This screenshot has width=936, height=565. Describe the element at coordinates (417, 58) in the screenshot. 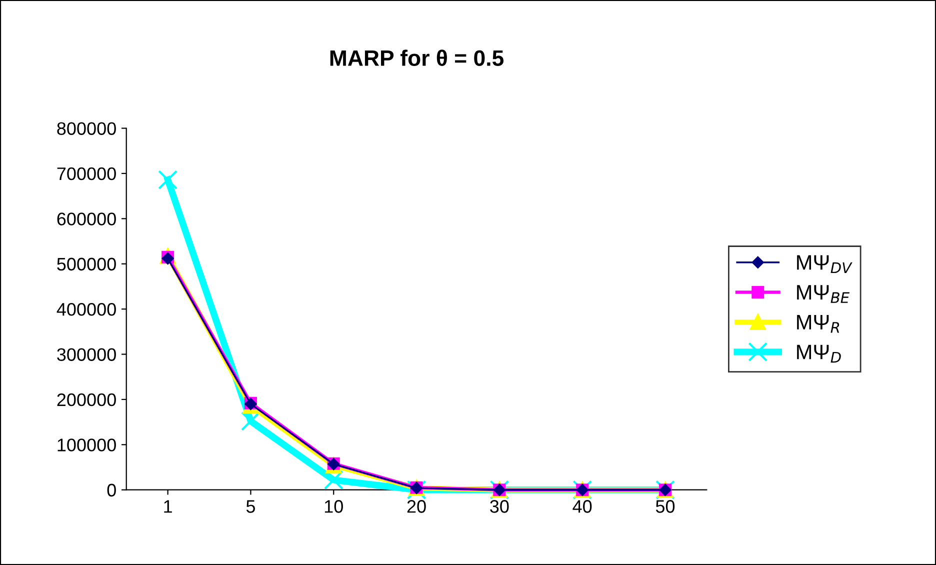

I see `chart-title: MARP for θ = 0.5` at that location.